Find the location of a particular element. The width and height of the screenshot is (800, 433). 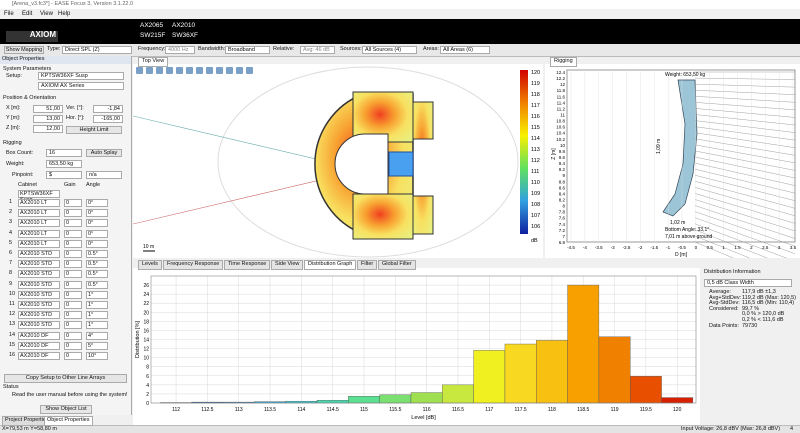

sources-select: All Sources (4) is located at coordinates (389, 50).